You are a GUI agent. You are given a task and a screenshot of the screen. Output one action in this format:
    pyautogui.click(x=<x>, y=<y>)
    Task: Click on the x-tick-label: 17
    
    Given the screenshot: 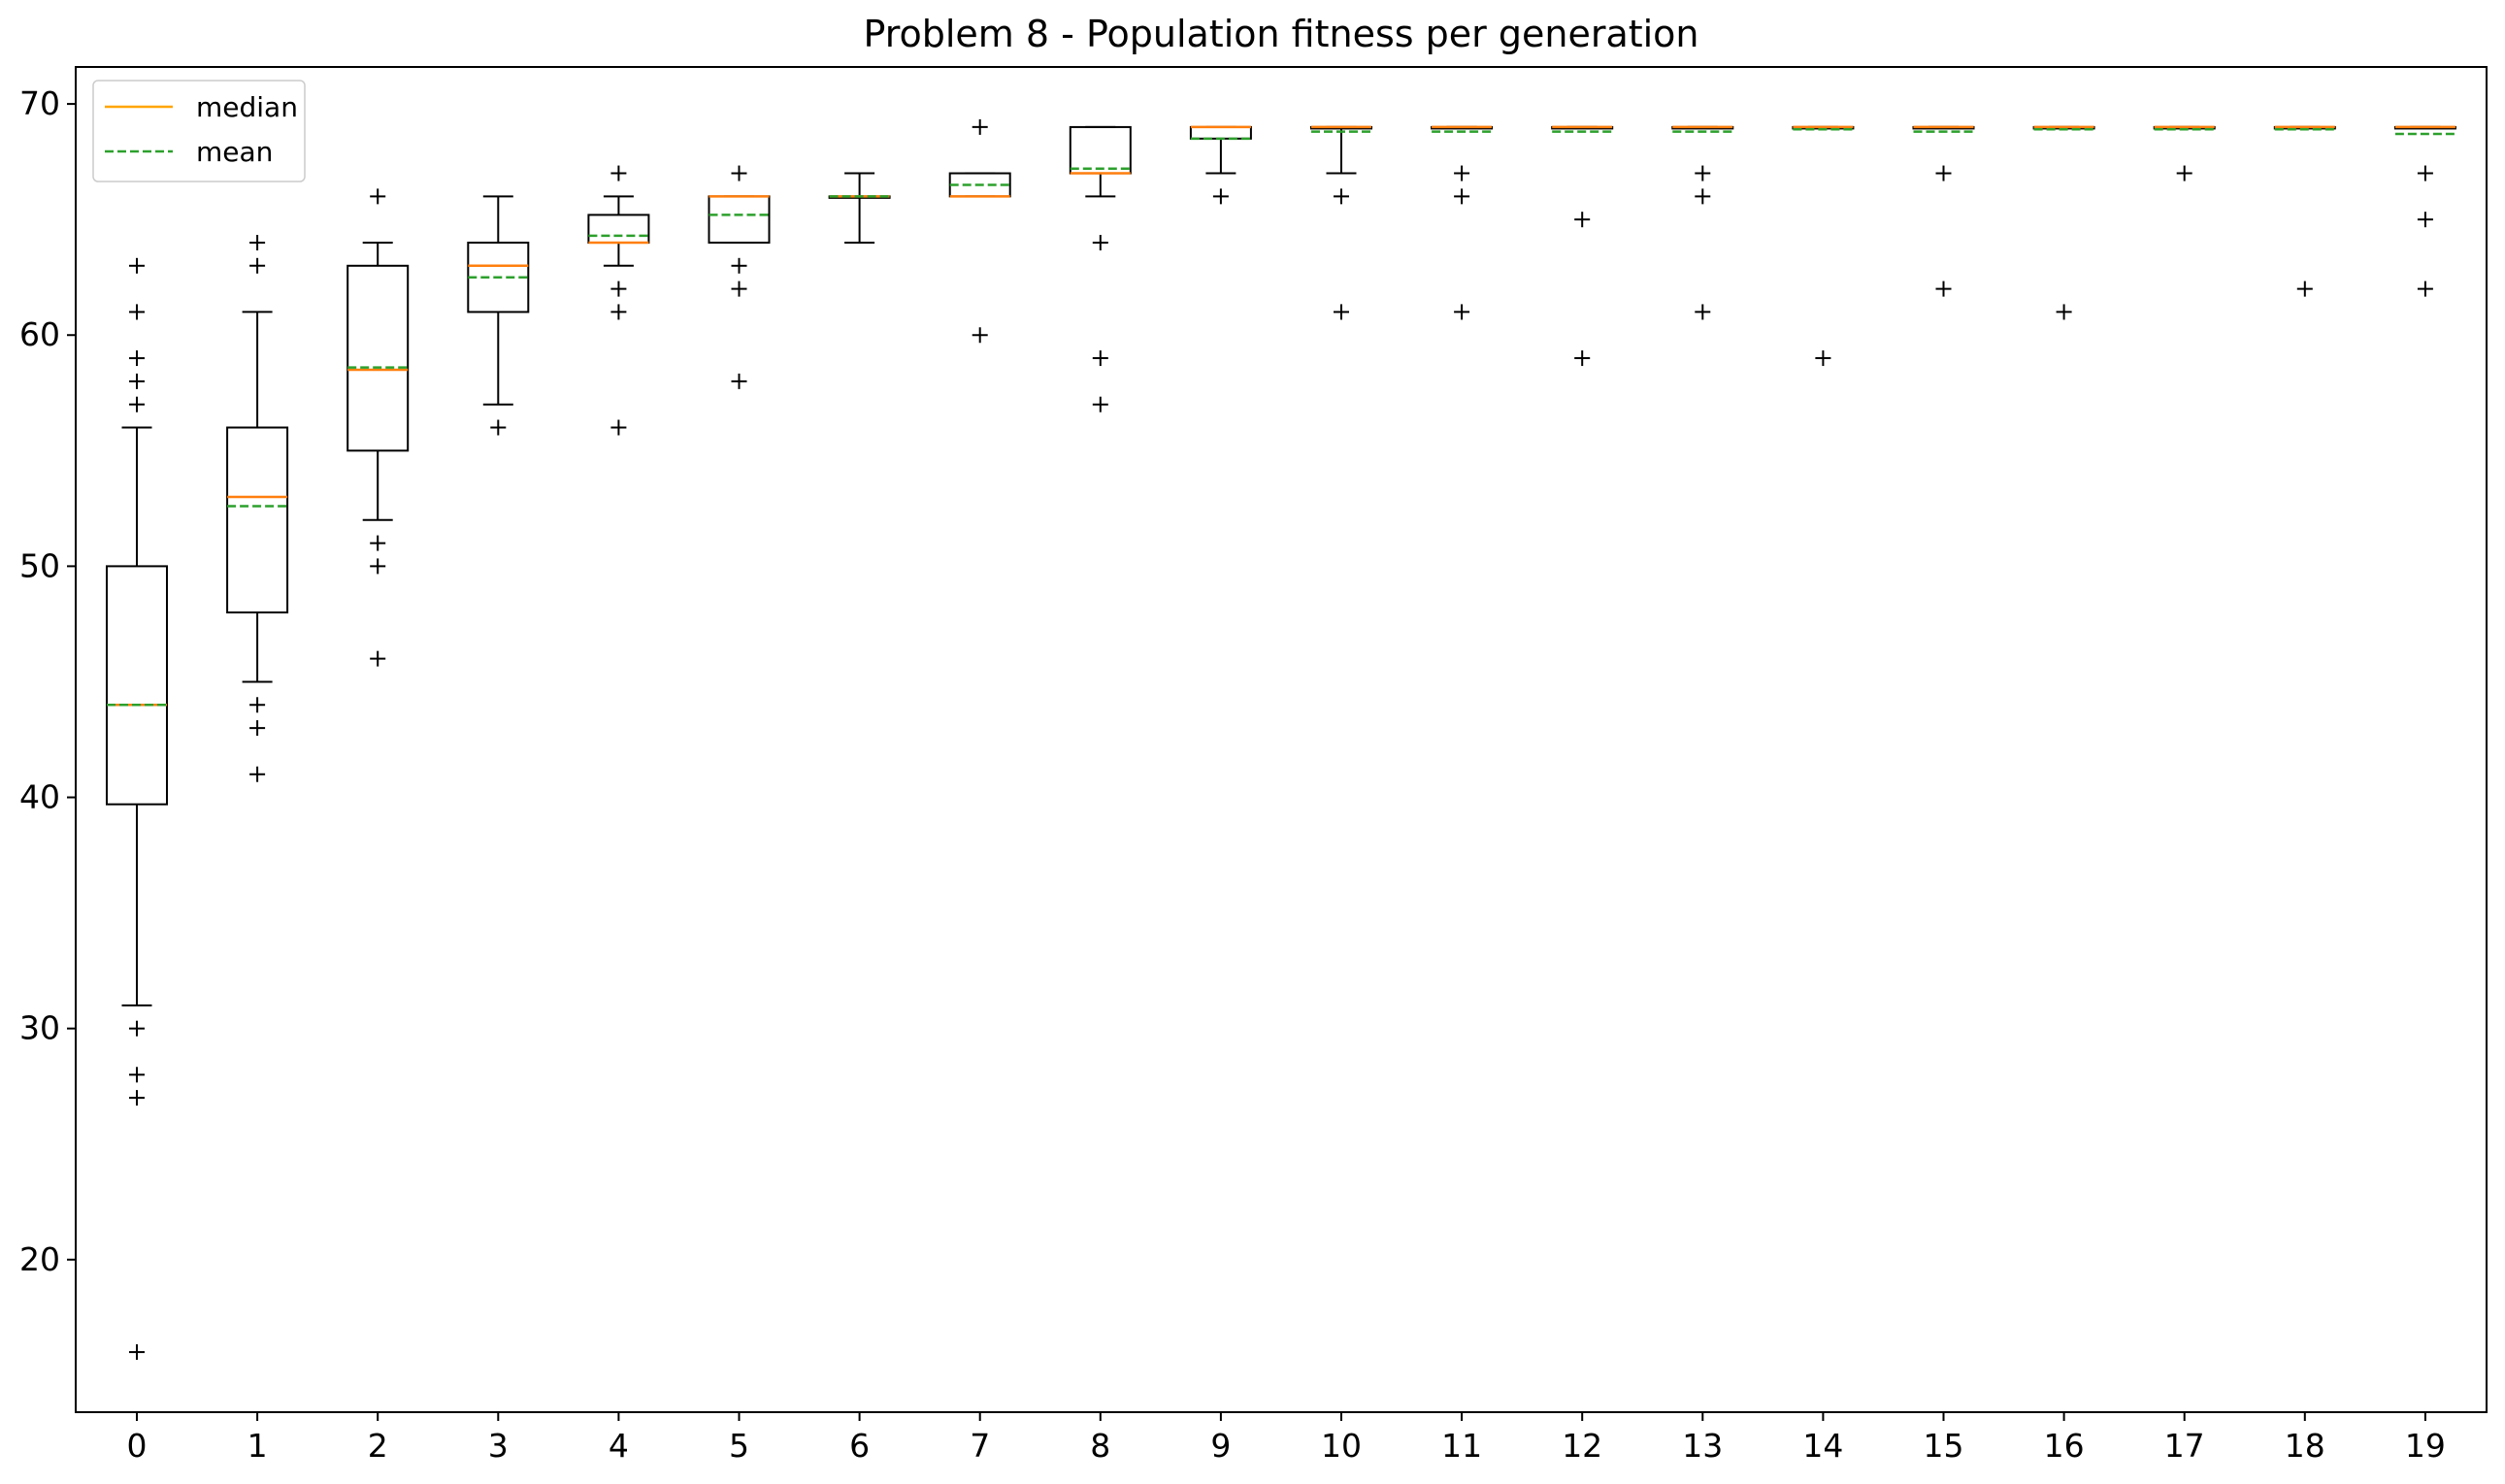 What is the action you would take?
    pyautogui.click(x=2184, y=1446)
    